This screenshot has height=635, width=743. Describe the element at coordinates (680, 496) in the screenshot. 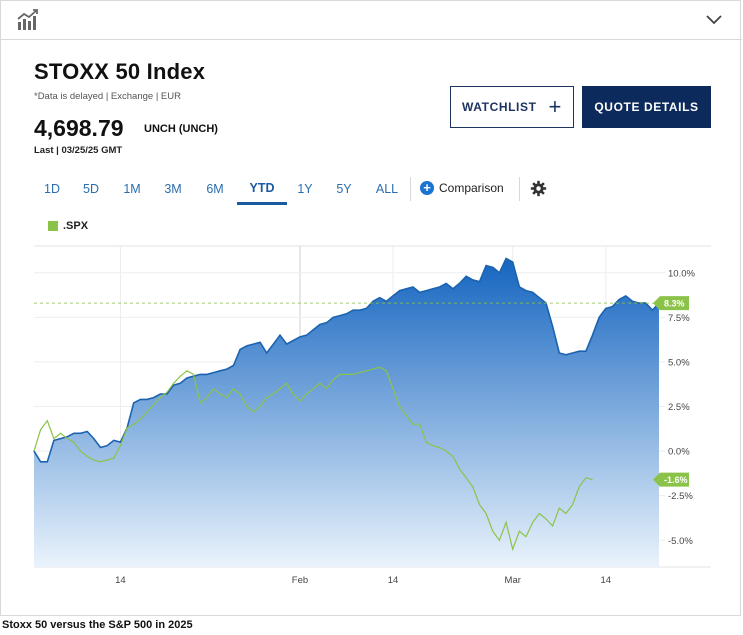

I see `y-tick-label: -2.5%` at that location.